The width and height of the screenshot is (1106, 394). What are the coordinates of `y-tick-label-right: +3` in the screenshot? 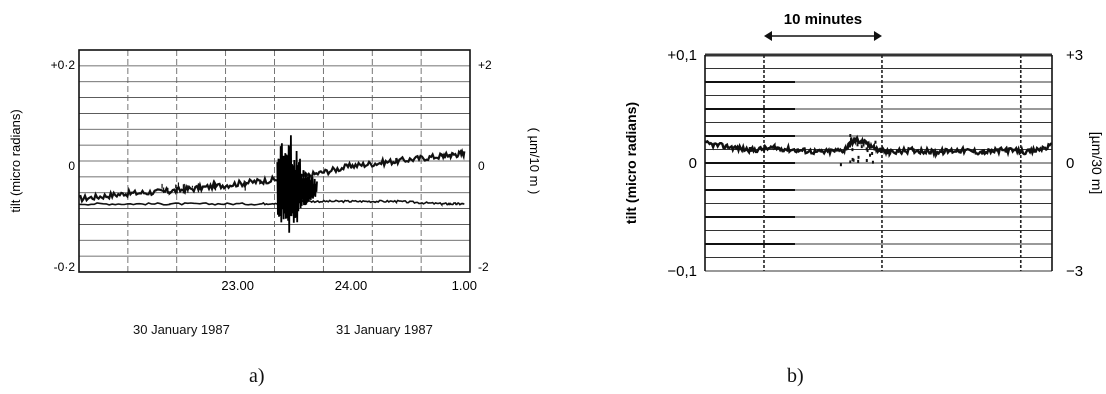 It's located at (1074, 55).